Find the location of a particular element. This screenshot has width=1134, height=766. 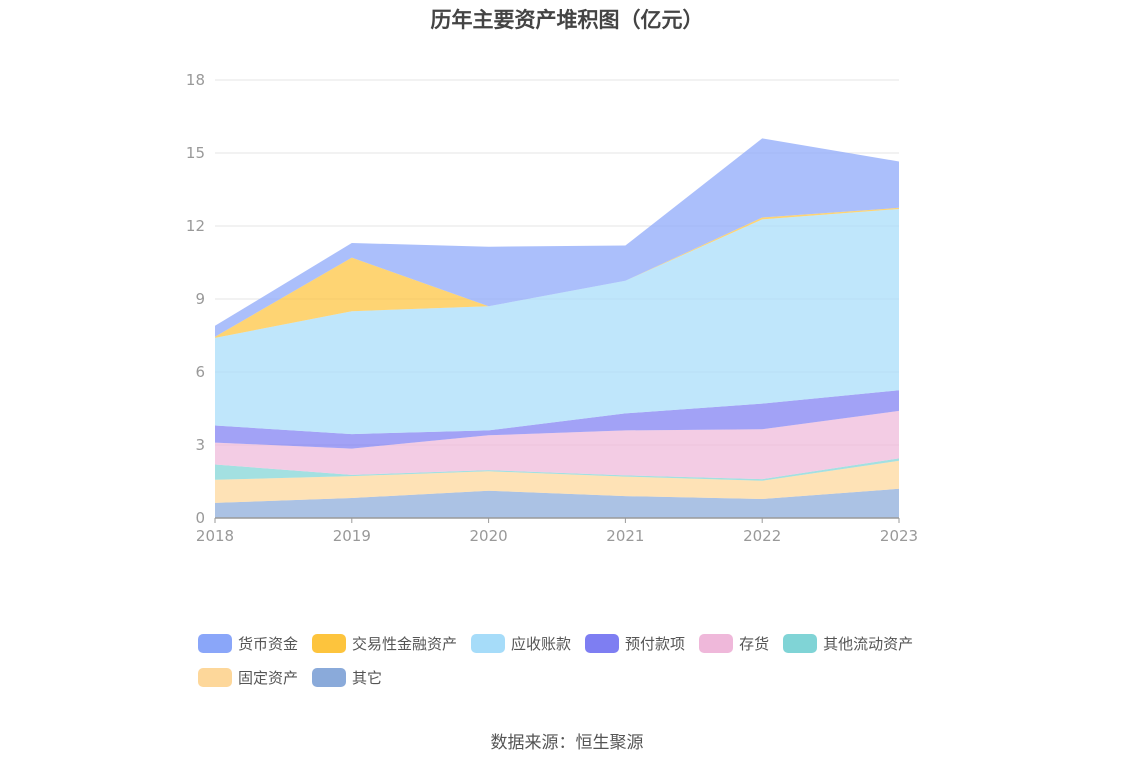

chart-title: 历年主要资产堆积图（亿元） is located at coordinates (567, 20).